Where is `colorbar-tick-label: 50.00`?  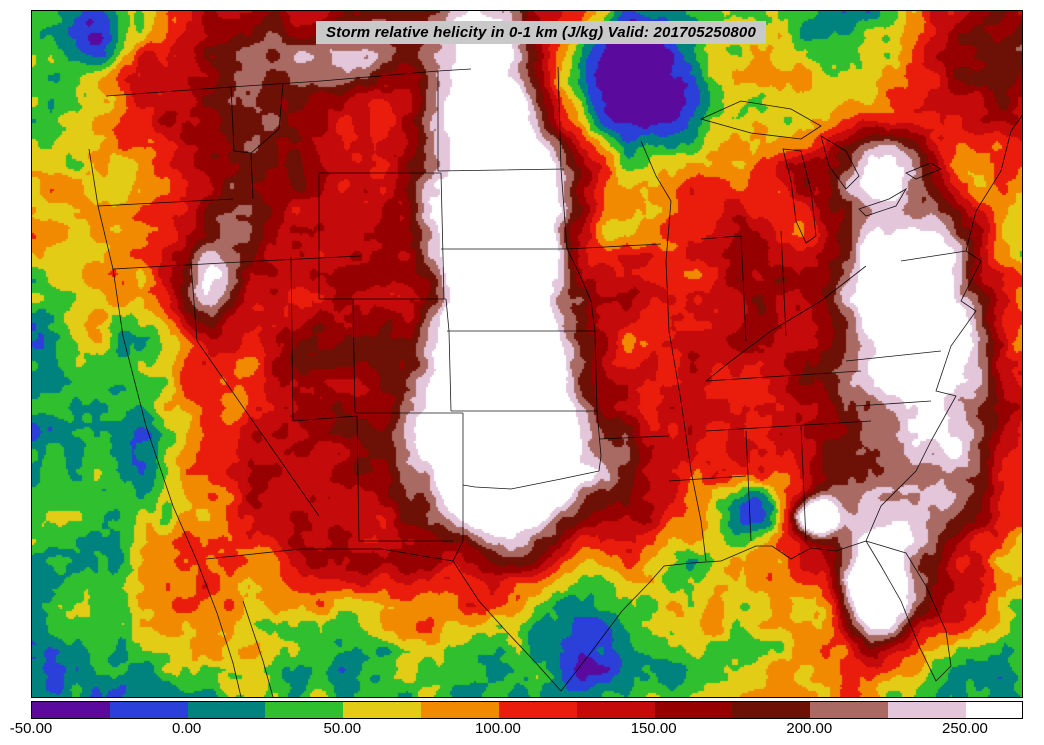 colorbar-tick-label: 50.00 is located at coordinates (342, 728).